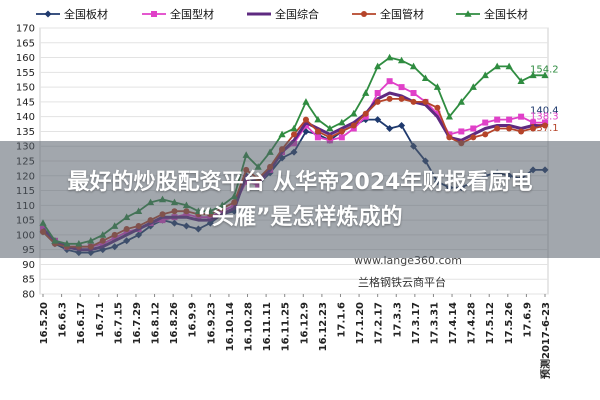 Image resolution: width=600 pixels, height=400 pixels. Describe the element at coordinates (544, 70) in the screenshot. I see `end-value-label: 154.2` at that location.